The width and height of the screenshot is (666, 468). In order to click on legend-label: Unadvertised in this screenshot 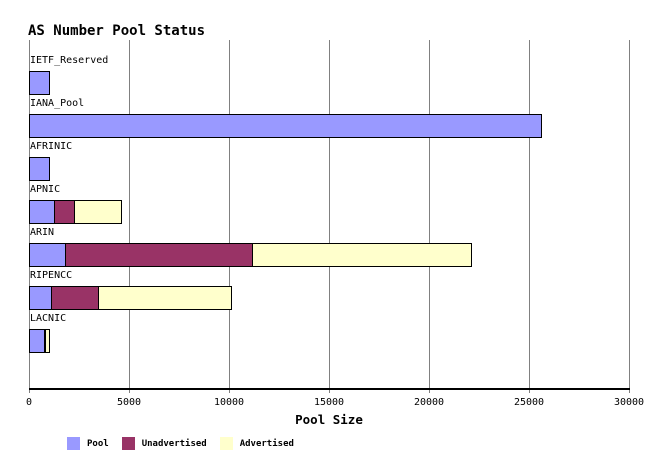, I will do `click(174, 443)`.